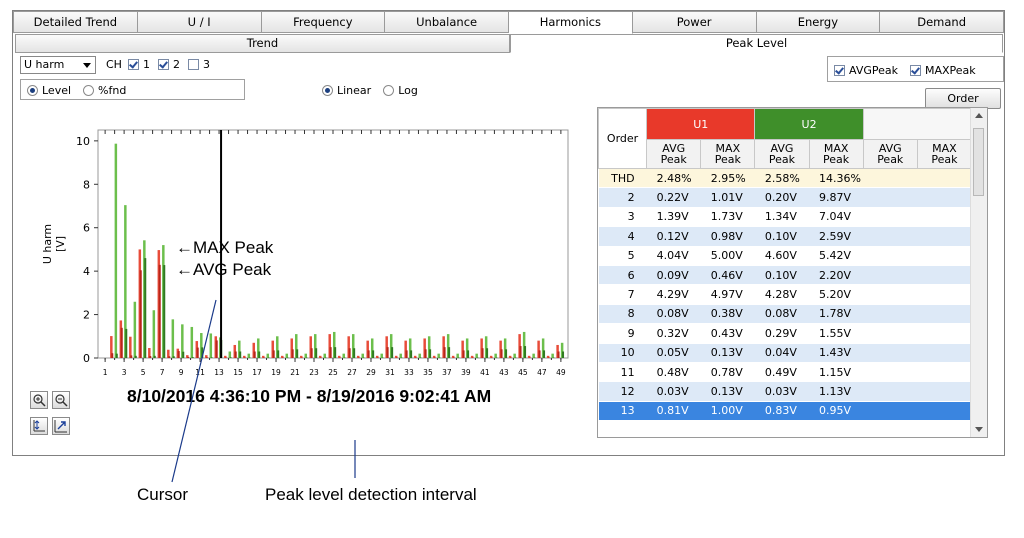 Image resolution: width=1024 pixels, height=538 pixels. Describe the element at coordinates (836, 353) in the screenshot. I see `value-cell: 1.43V` at that location.